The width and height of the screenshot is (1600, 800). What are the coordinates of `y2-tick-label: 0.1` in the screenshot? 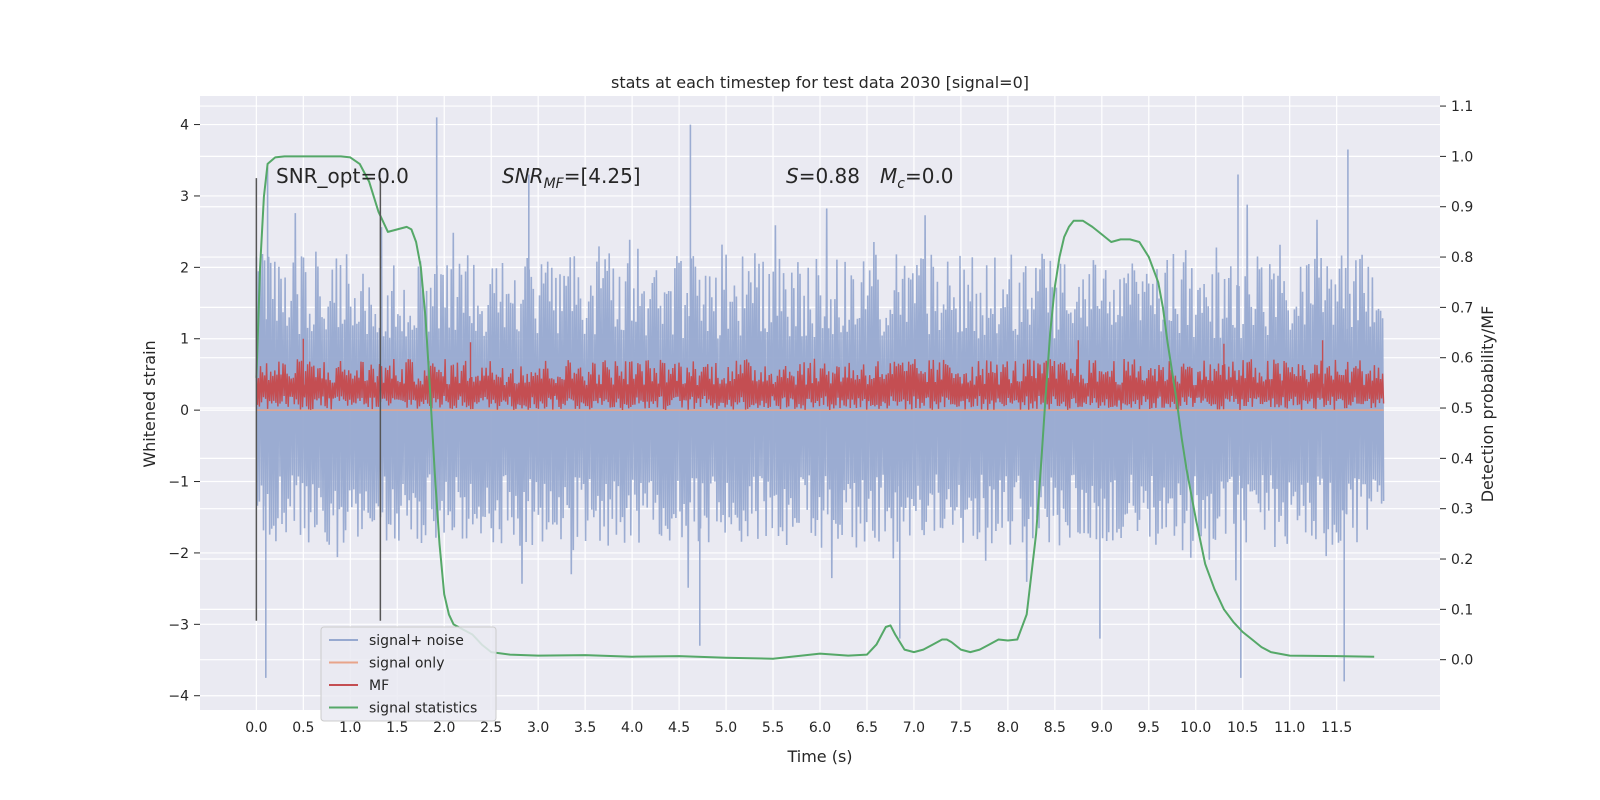 It's located at (1462, 610).